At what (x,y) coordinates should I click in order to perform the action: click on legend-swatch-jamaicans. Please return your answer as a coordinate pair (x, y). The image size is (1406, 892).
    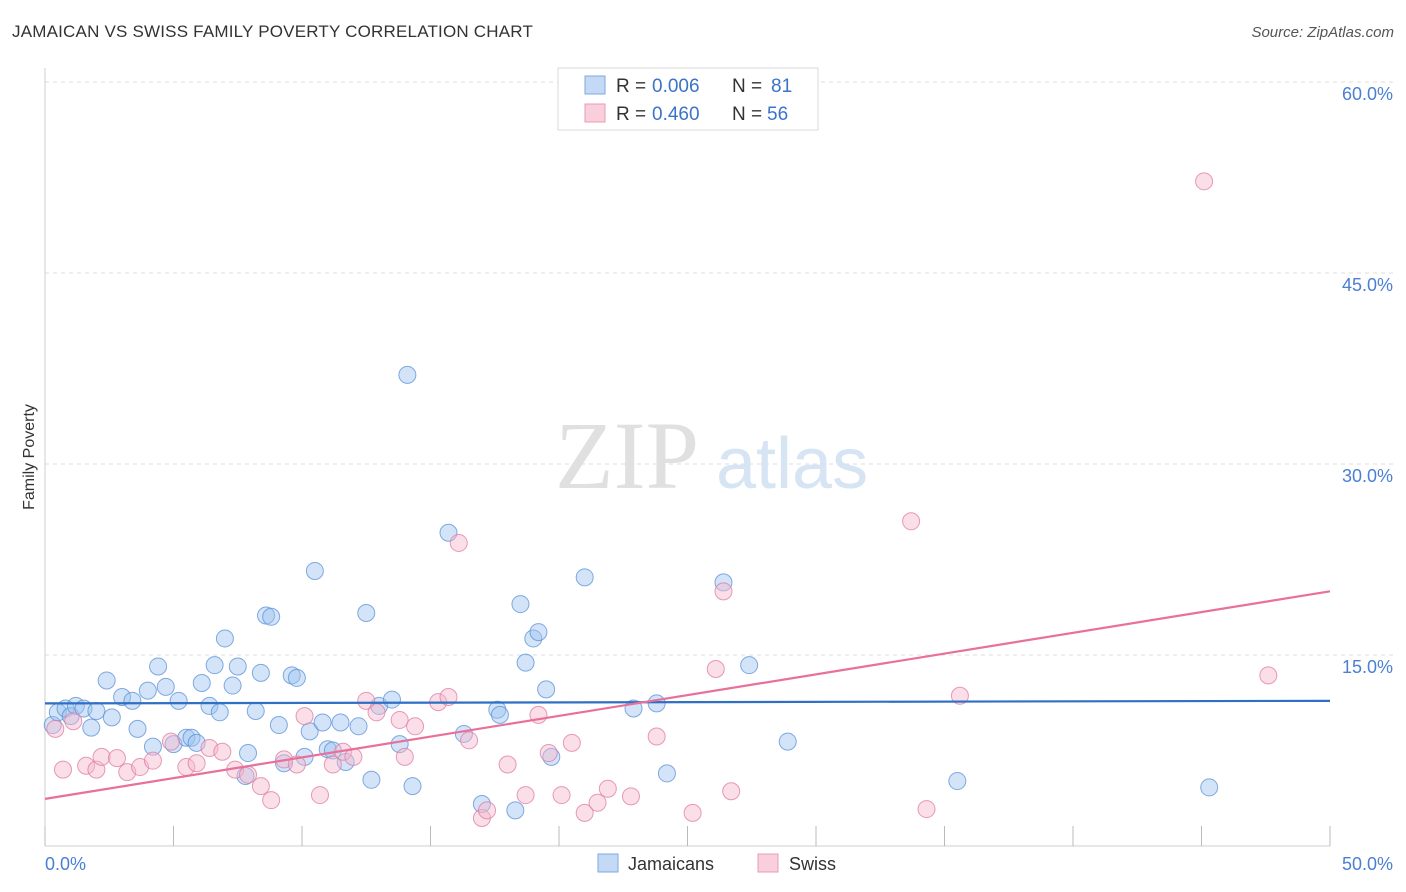
    Looking at the image, I should click on (595, 85).